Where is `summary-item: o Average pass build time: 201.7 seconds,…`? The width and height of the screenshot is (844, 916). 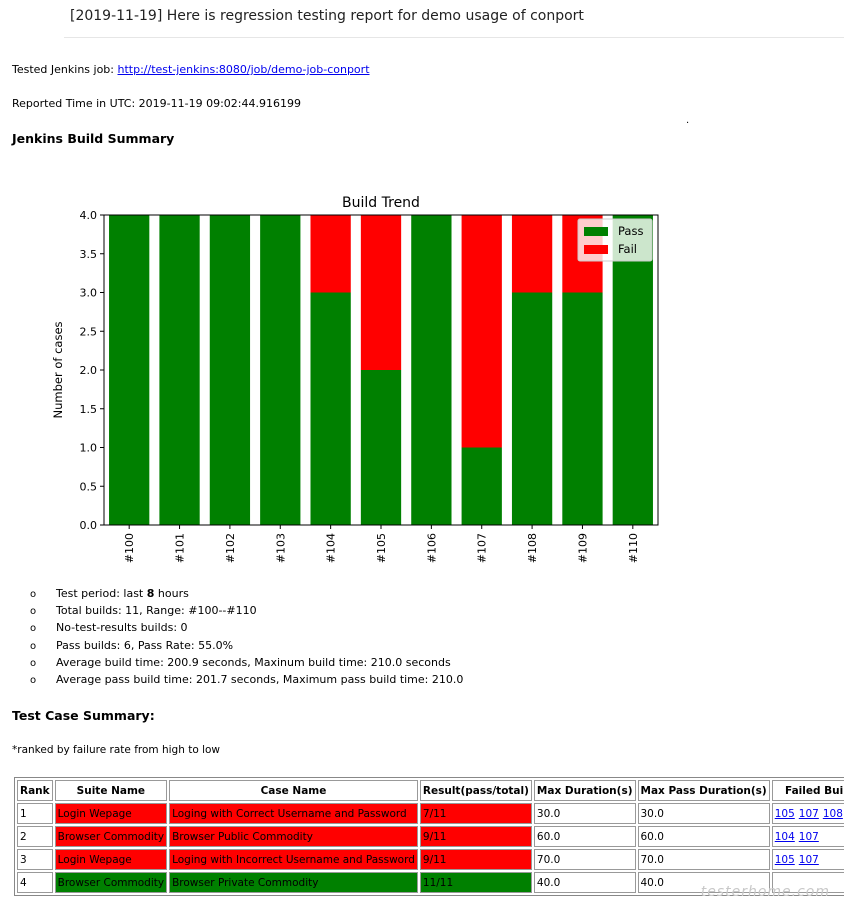
summary-item: o Average pass build time: 201.7 seconds,… is located at coordinates (246, 679).